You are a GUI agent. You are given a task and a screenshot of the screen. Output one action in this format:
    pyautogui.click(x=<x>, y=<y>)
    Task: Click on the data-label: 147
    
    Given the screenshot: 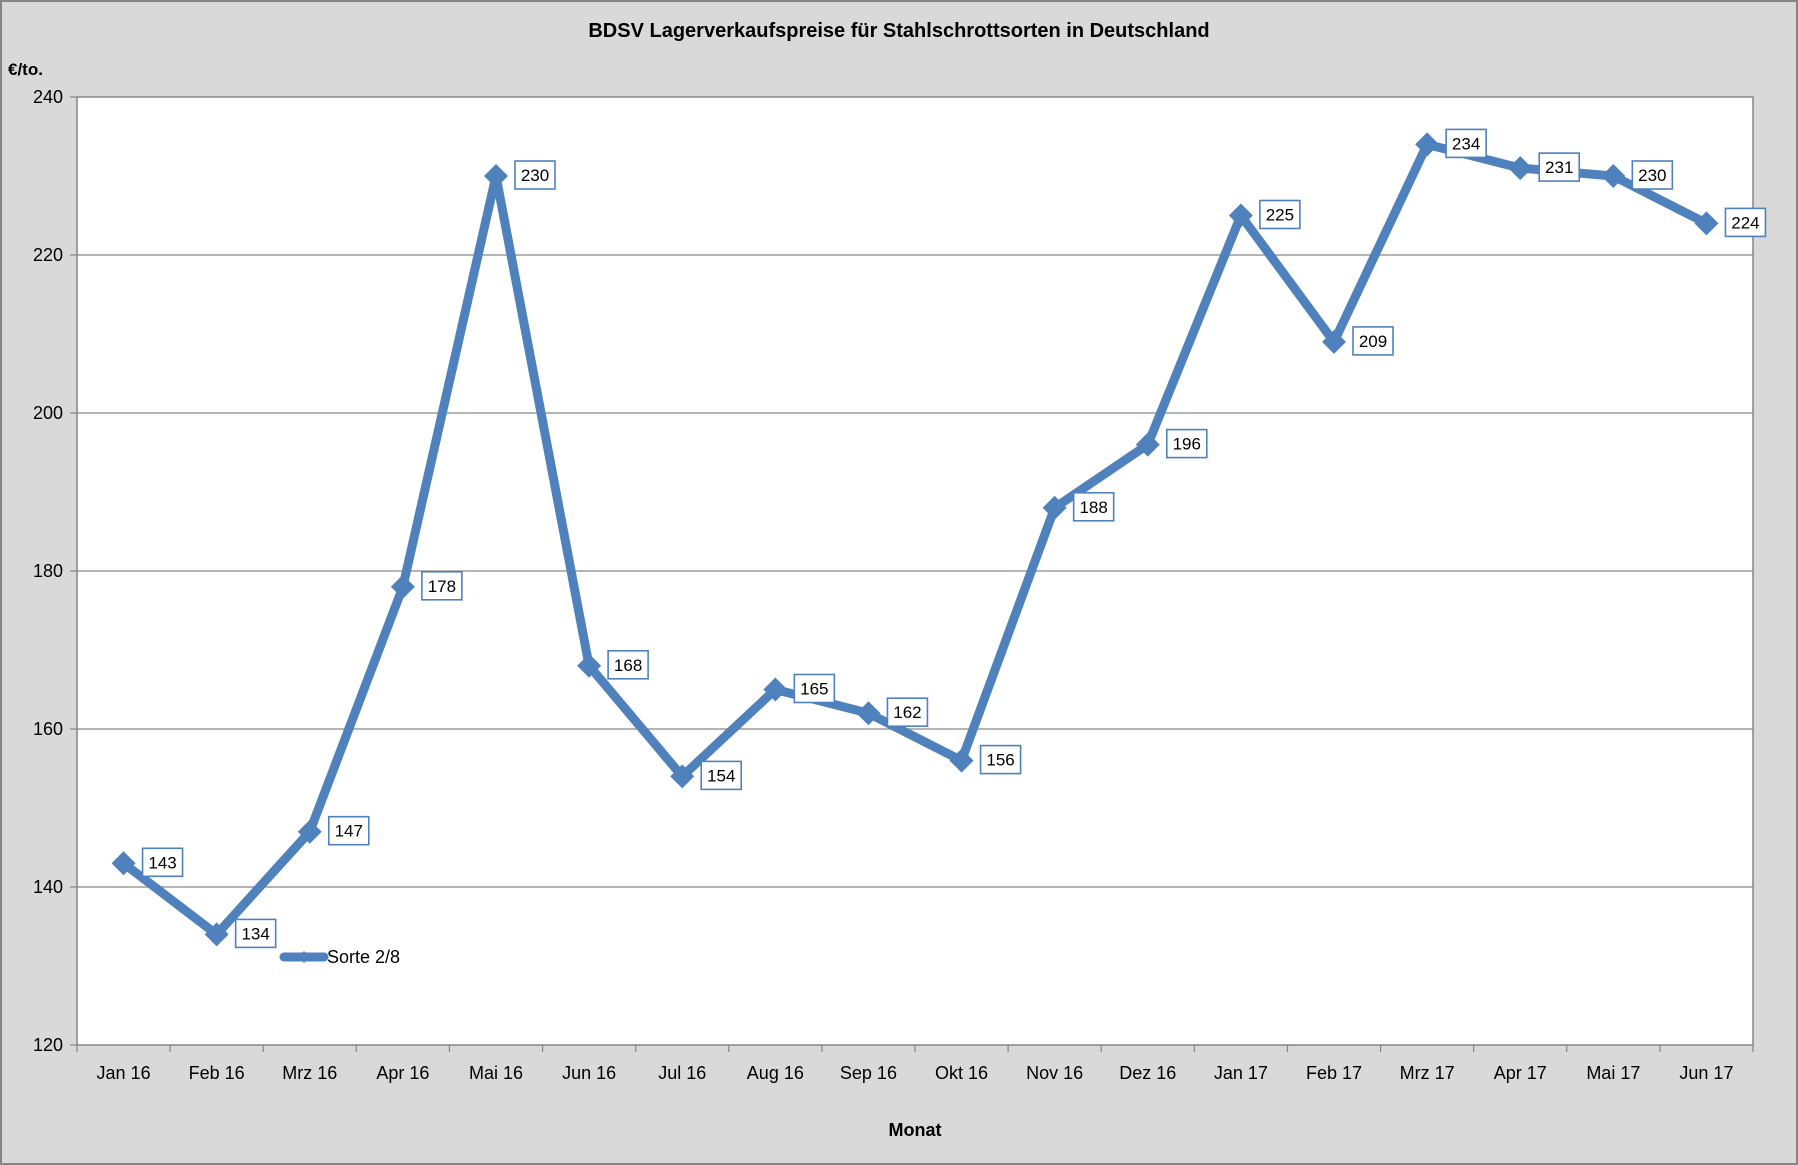 What is the action you would take?
    pyautogui.click(x=349, y=831)
    